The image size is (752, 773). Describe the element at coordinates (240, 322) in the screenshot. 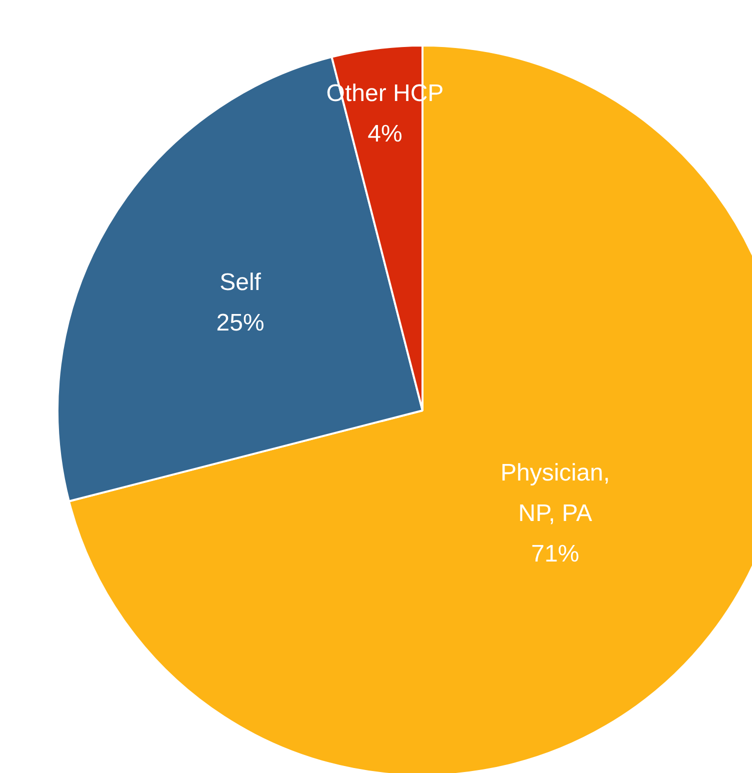

I see `data-label: 25%` at that location.